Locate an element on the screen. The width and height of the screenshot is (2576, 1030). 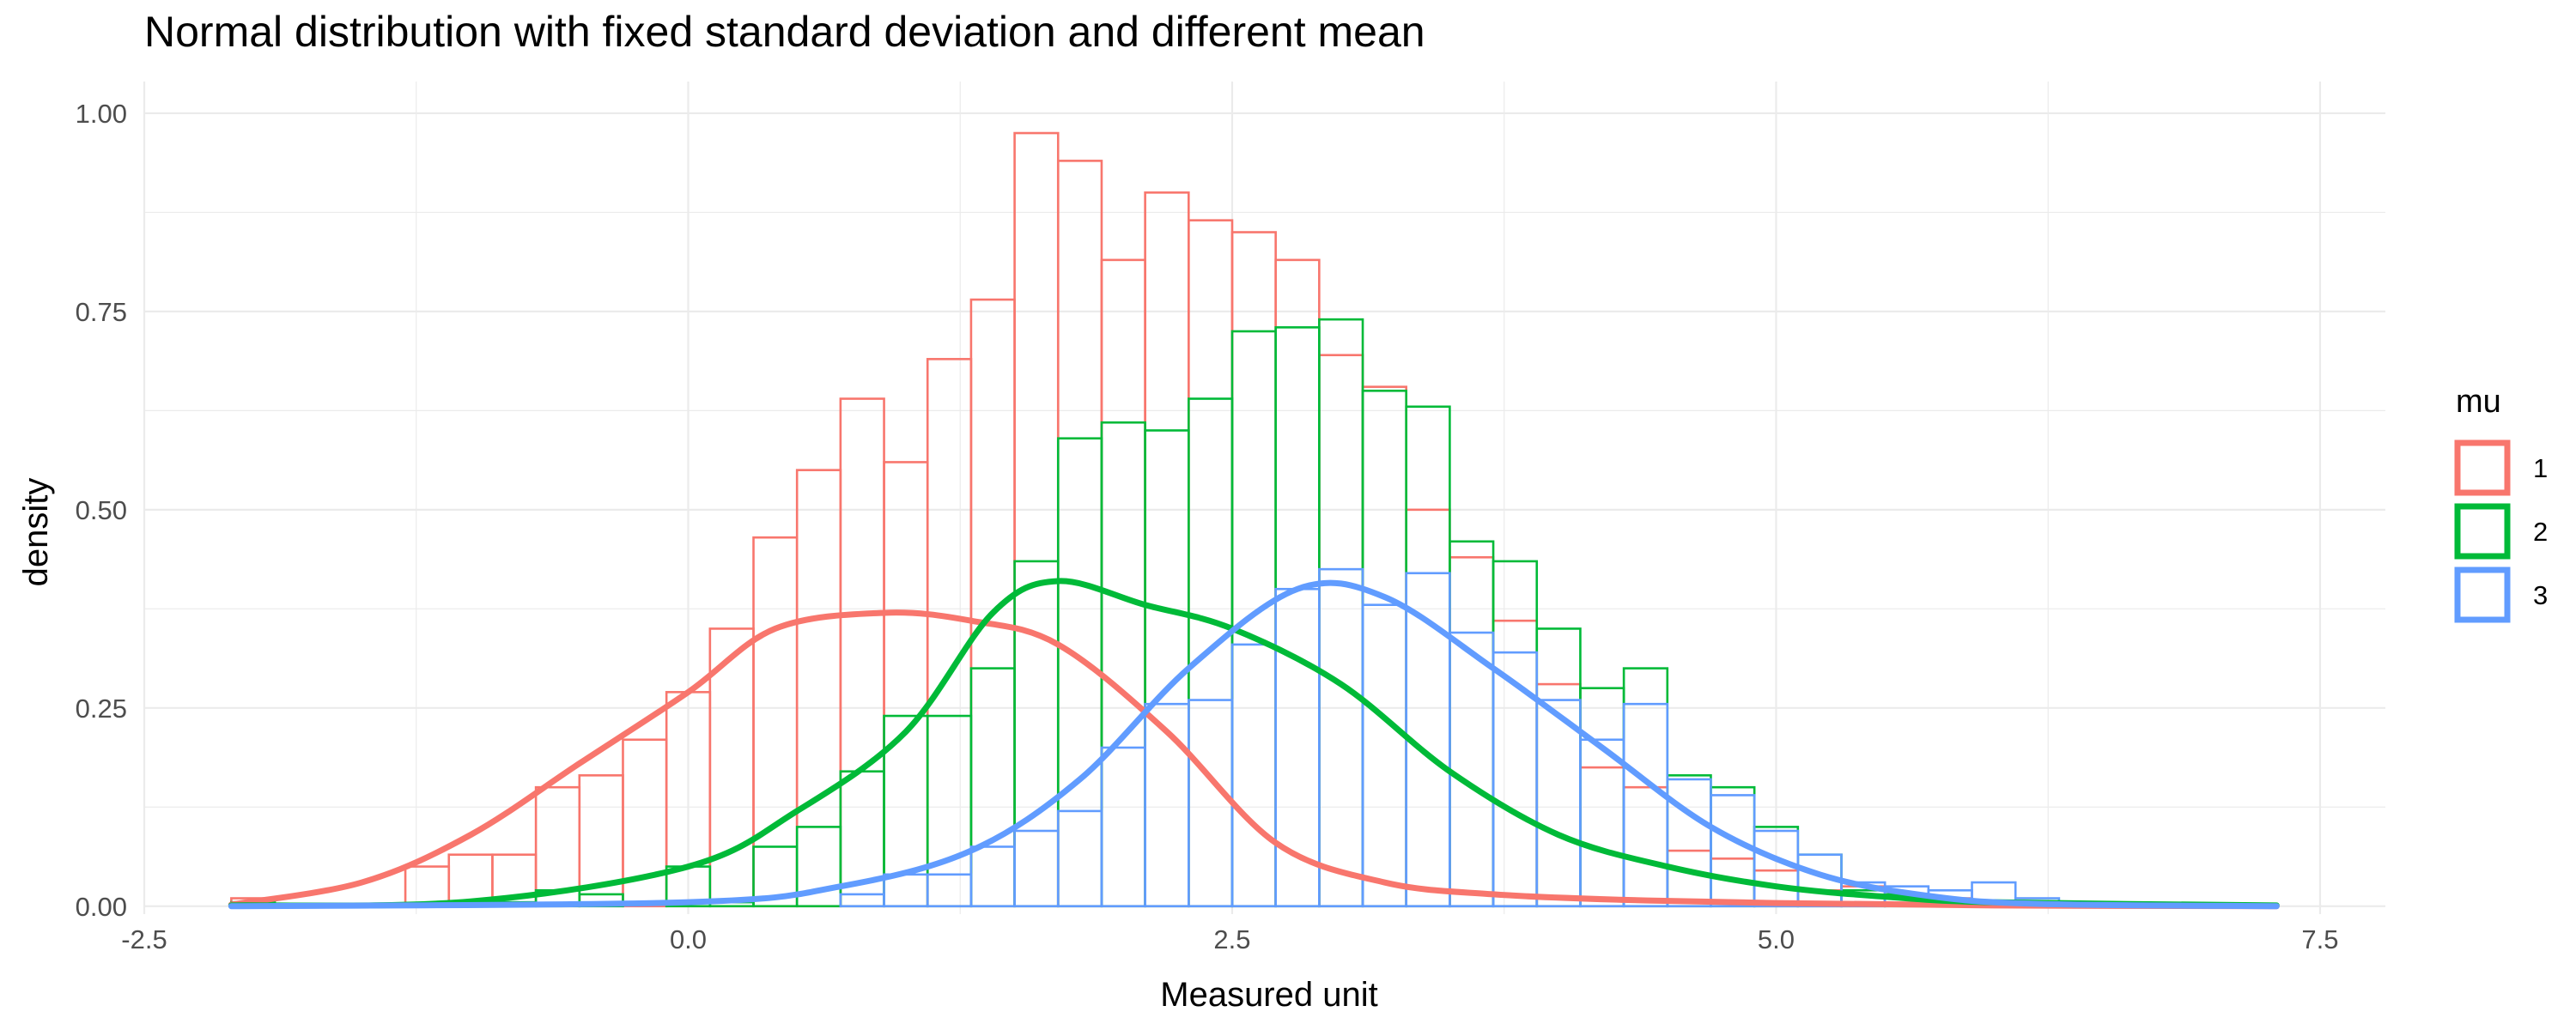
y-tick-label: 0.75 is located at coordinates (101, 312).